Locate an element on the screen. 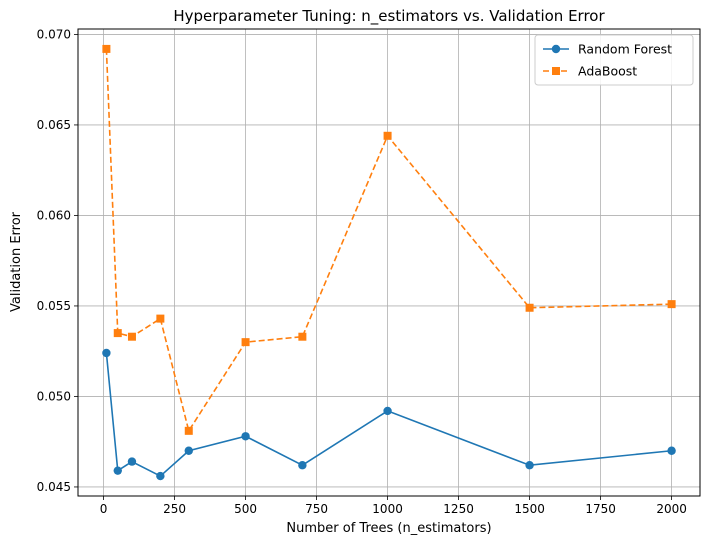  x-axis-ticks: 0 250 500 750 1000 1250 1500 1750 2000 is located at coordinates (393, 506).